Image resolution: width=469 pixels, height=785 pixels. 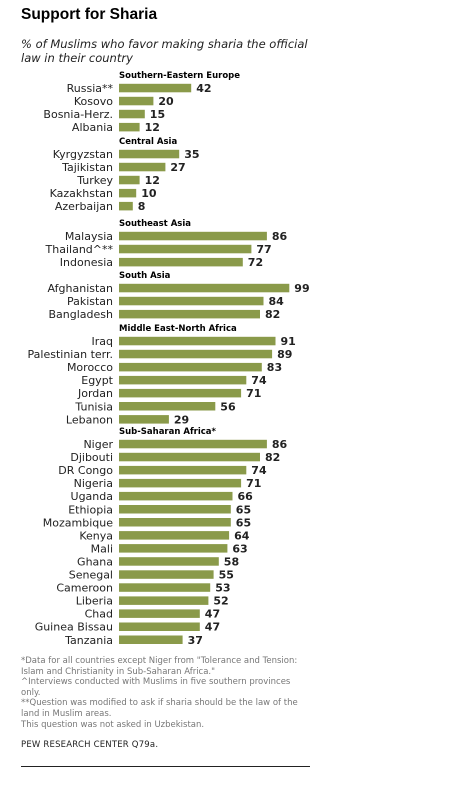 I want to click on value-label: 66, so click(x=246, y=496).